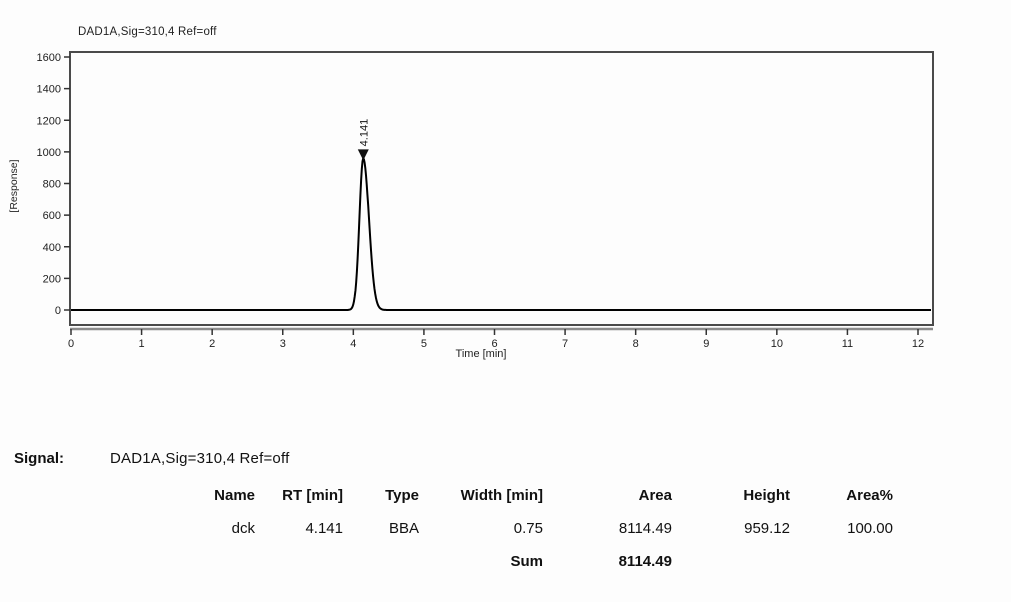 The width and height of the screenshot is (1011, 602). I want to click on svg-text: 600, so click(52, 216).